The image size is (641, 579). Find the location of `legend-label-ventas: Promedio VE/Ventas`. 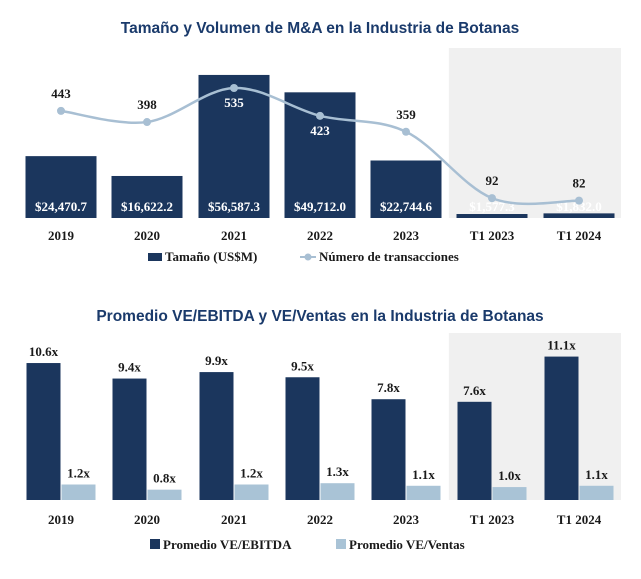

legend-label-ventas: Promedio VE/Ventas is located at coordinates (407, 544).